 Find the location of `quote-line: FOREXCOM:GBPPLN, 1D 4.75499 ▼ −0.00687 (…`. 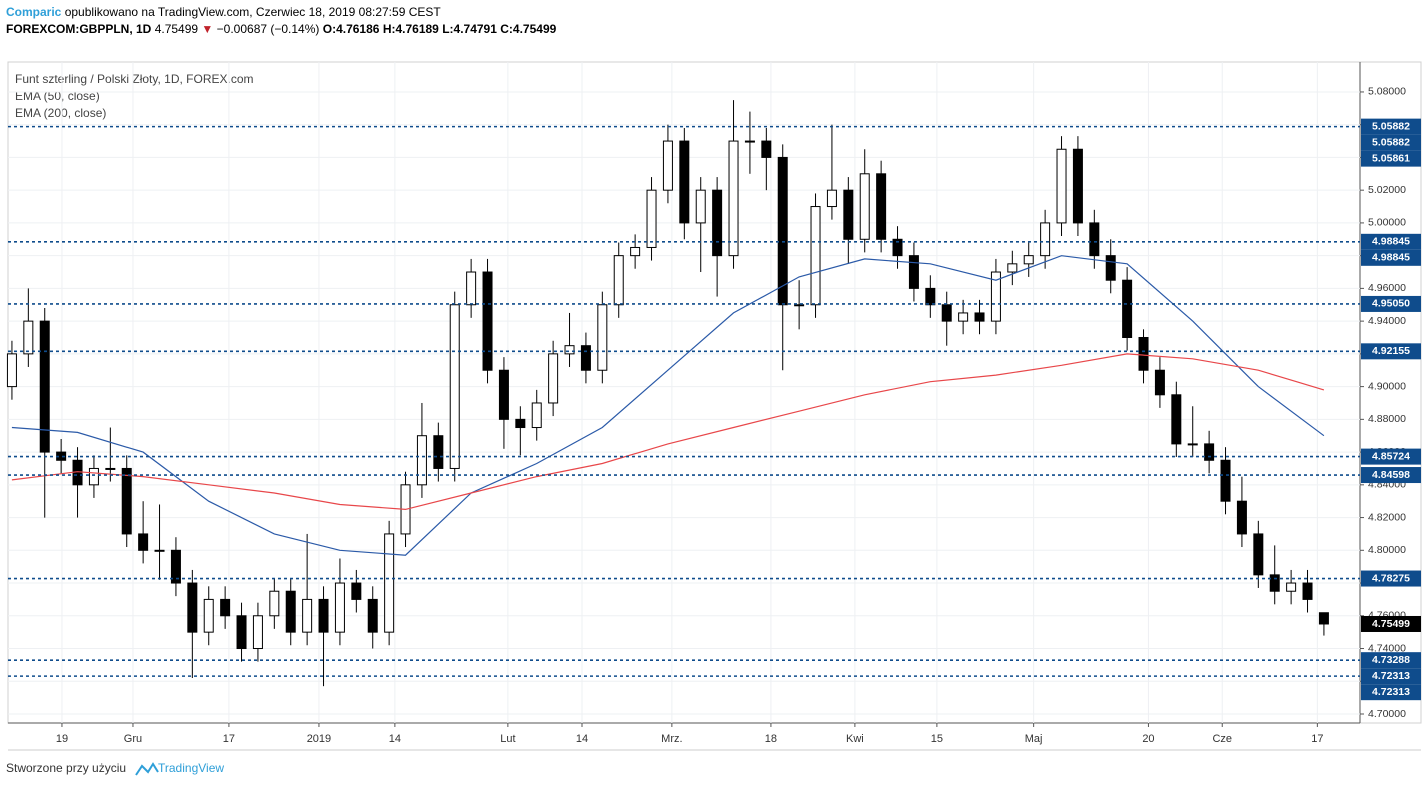

quote-line: FOREXCOM:GBPPLN, 1D 4.75499 ▼ −0.00687 (… is located at coordinates (281, 29).